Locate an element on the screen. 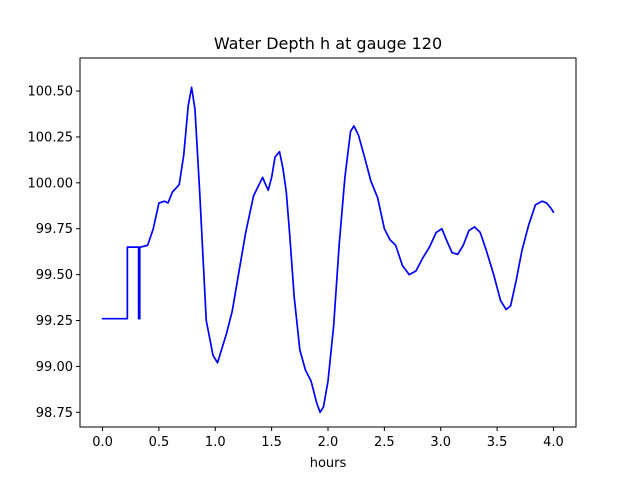 The height and width of the screenshot is (480, 640). x-tick-label: 4.0 is located at coordinates (553, 442).